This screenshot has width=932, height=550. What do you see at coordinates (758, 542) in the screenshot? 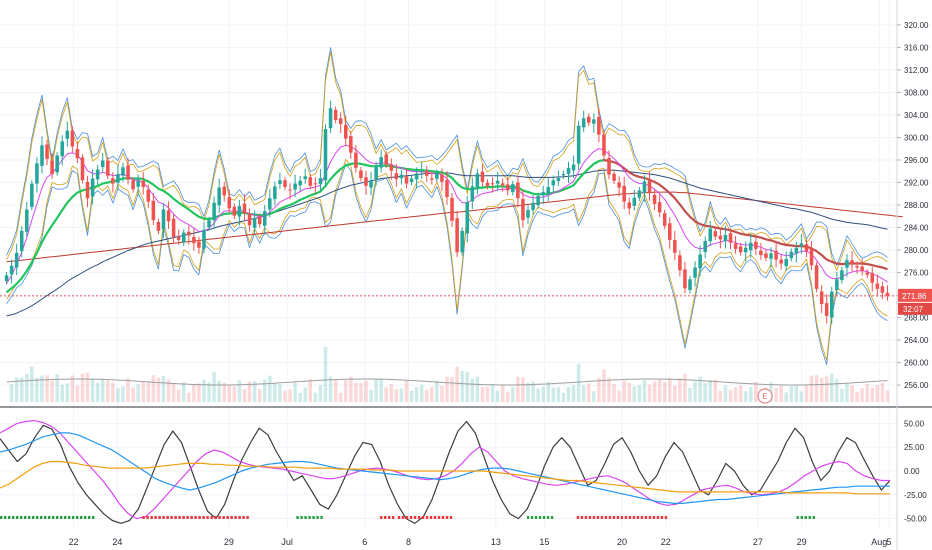
I see `time-tick-label: 27` at bounding box center [758, 542].